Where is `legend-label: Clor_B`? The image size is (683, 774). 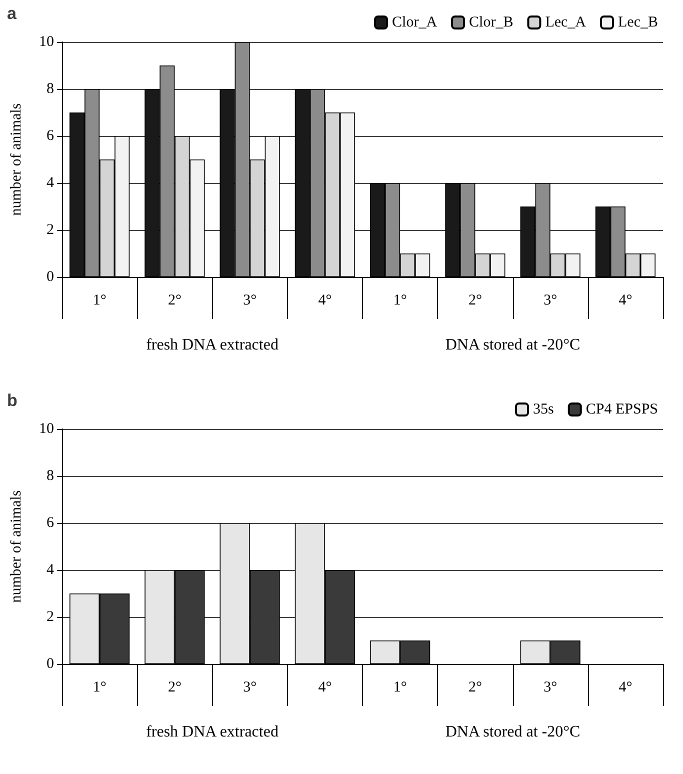
legend-label: Clor_B is located at coordinates (491, 22).